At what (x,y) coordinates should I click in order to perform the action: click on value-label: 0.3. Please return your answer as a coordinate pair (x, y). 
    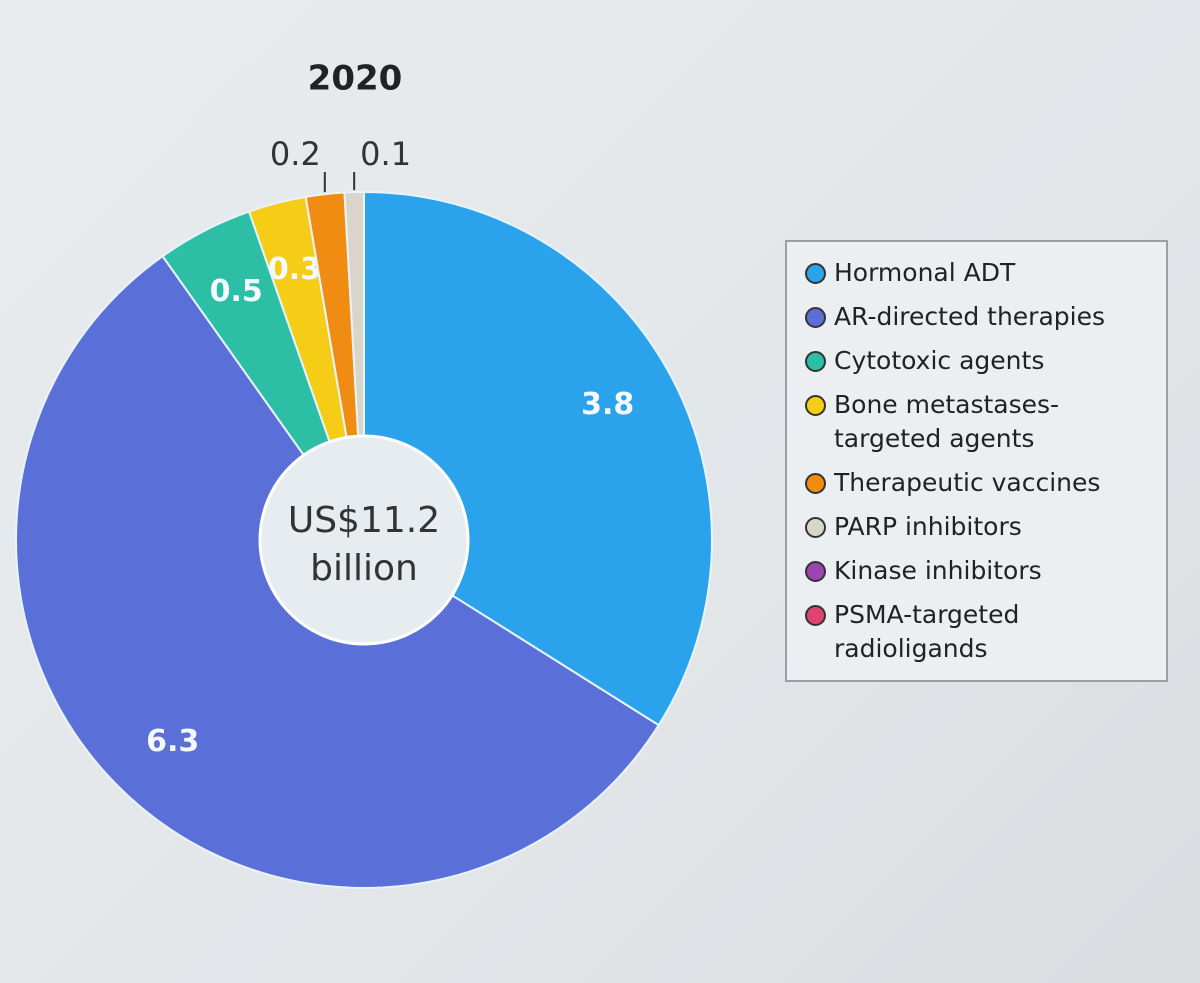
    Looking at the image, I should click on (294, 269).